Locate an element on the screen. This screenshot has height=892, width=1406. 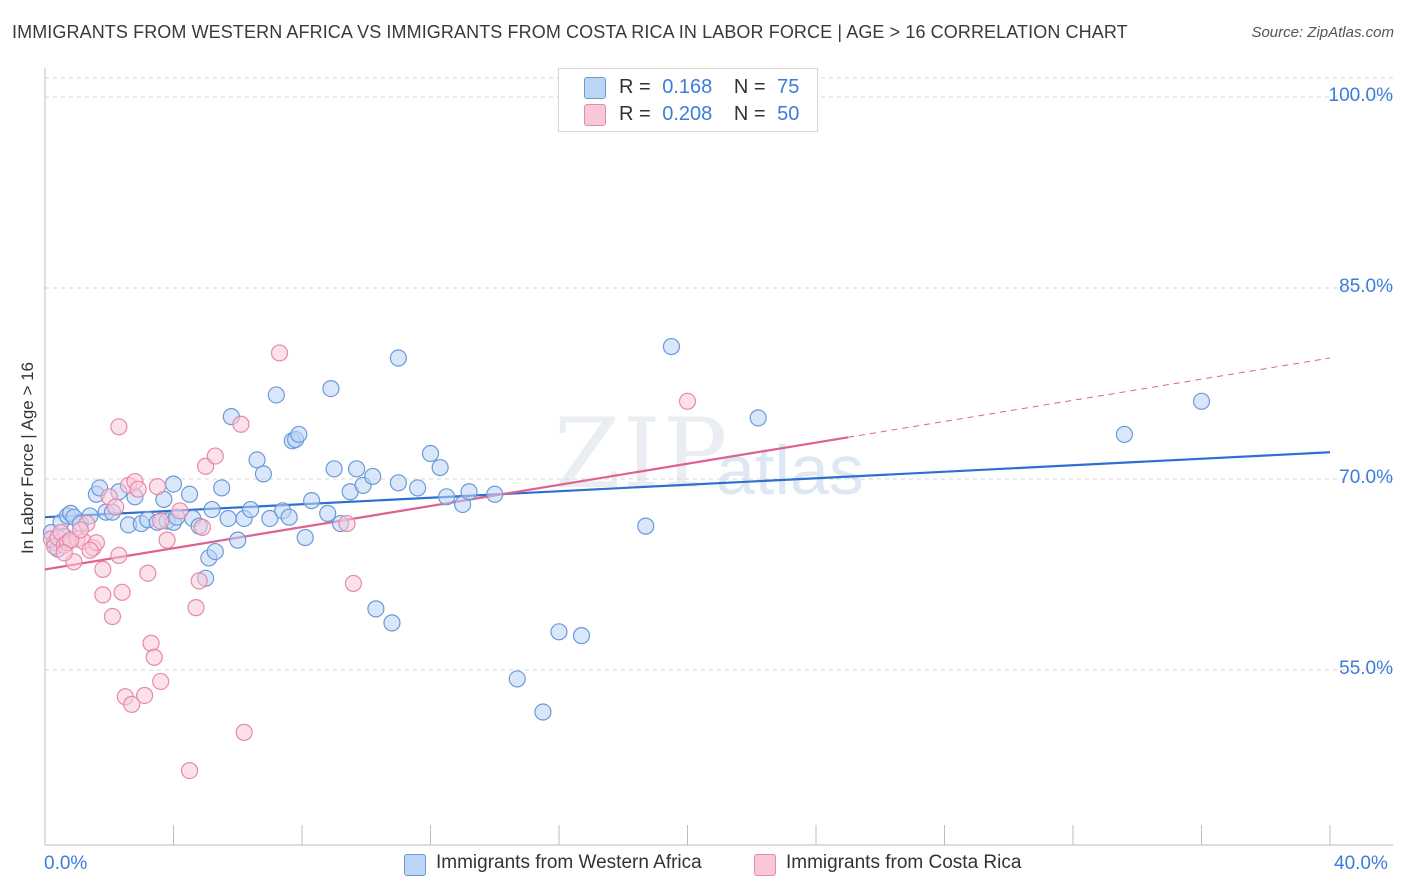
y-axis-label: In Labor Force | Age > 16 is located at coordinates (27, 458).